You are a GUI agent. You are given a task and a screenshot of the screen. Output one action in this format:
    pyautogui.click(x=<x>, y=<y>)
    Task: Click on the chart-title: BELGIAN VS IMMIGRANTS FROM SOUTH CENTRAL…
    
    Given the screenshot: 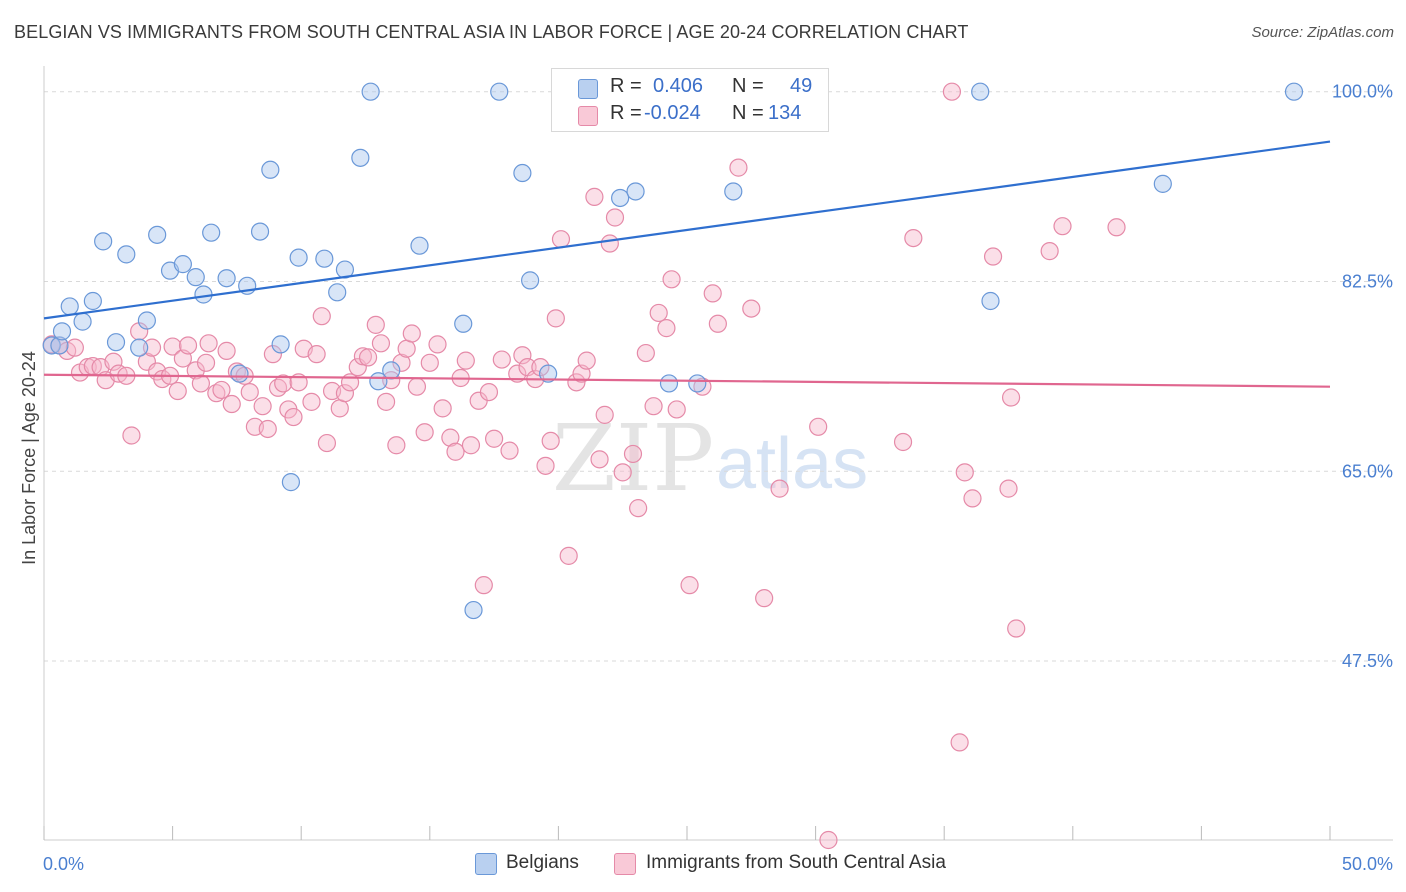 What is the action you would take?
    pyautogui.click(x=491, y=32)
    